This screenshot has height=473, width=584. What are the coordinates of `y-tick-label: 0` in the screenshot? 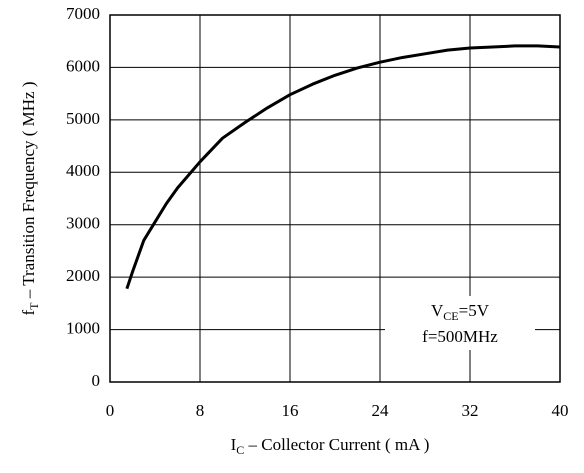 It's located at (96, 380).